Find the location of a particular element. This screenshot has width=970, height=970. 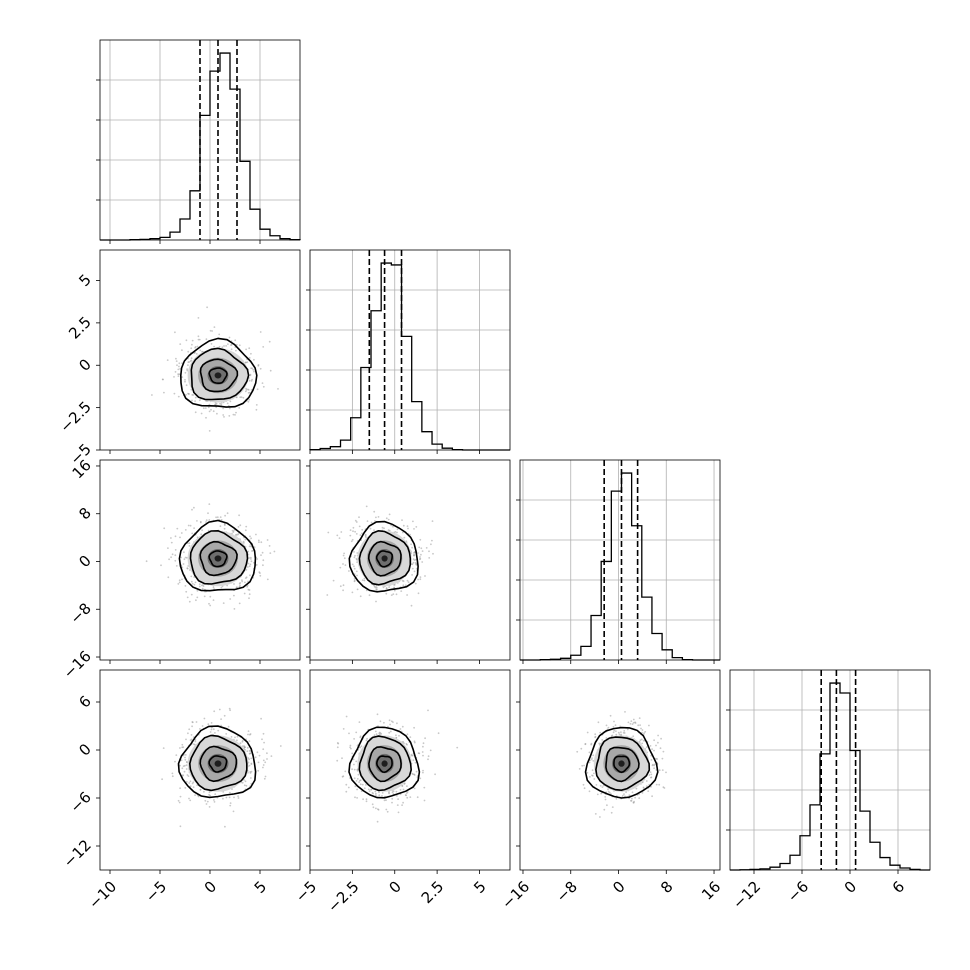

x-tick-label: 2.5 is located at coordinates (433, 893).